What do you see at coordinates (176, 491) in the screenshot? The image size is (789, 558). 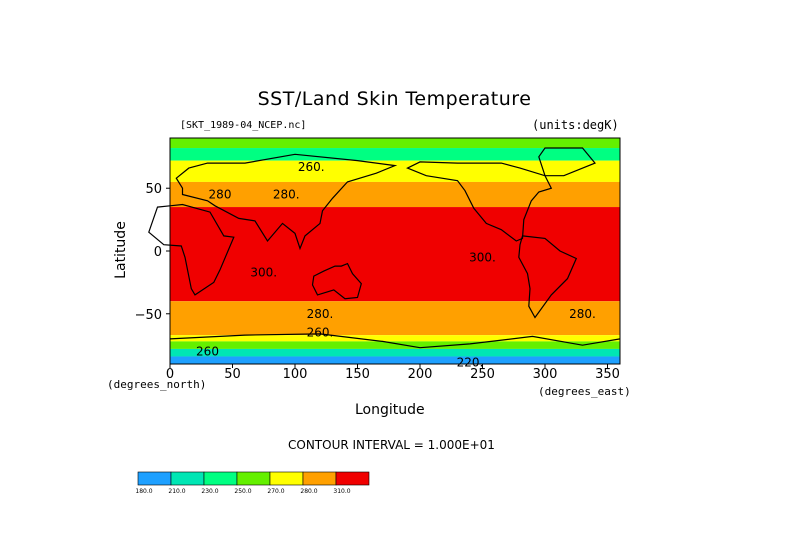 I see `colorbar-label-1: 210.0` at bounding box center [176, 491].